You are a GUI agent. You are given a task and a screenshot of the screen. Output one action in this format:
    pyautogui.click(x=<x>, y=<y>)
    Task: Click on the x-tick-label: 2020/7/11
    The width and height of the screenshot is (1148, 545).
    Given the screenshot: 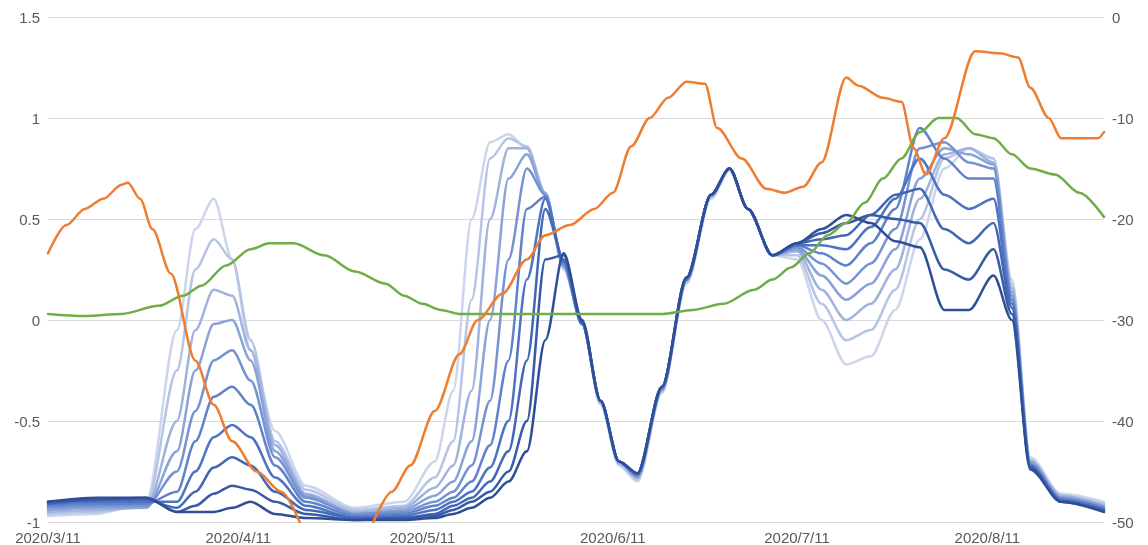 What is the action you would take?
    pyautogui.click(x=797, y=537)
    